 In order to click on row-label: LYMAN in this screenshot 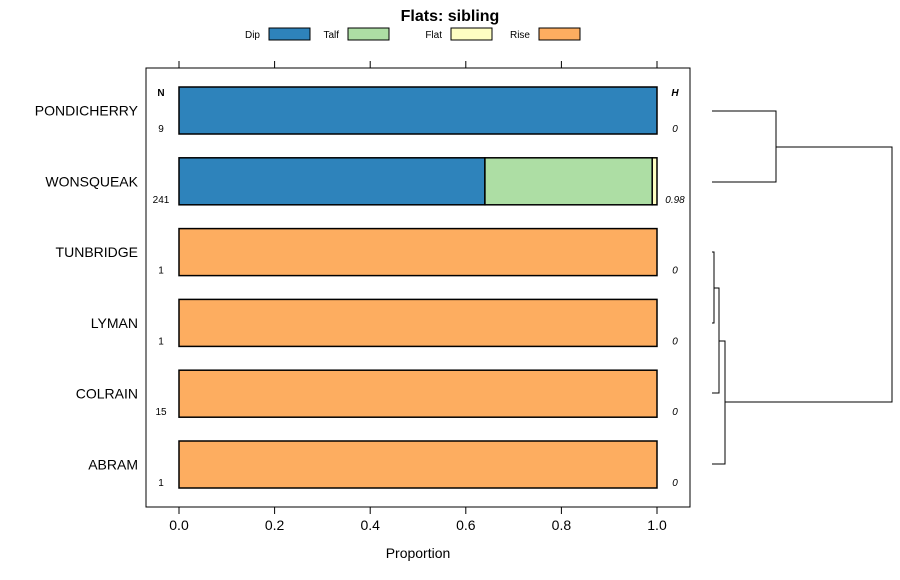, I will do `click(114, 323)`.